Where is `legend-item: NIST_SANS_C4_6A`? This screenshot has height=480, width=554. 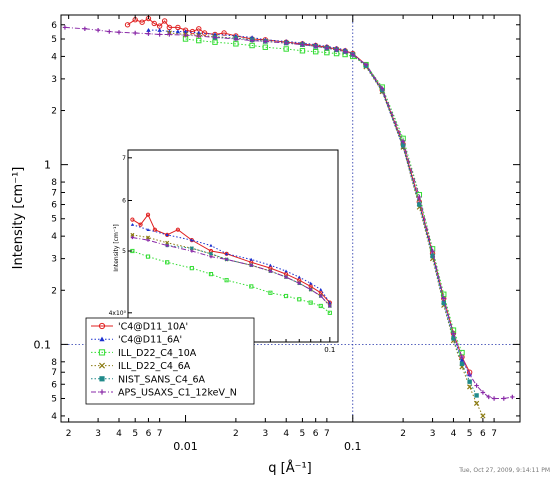
legend-item: NIST_SANS_C4_6A is located at coordinates (148, 379).